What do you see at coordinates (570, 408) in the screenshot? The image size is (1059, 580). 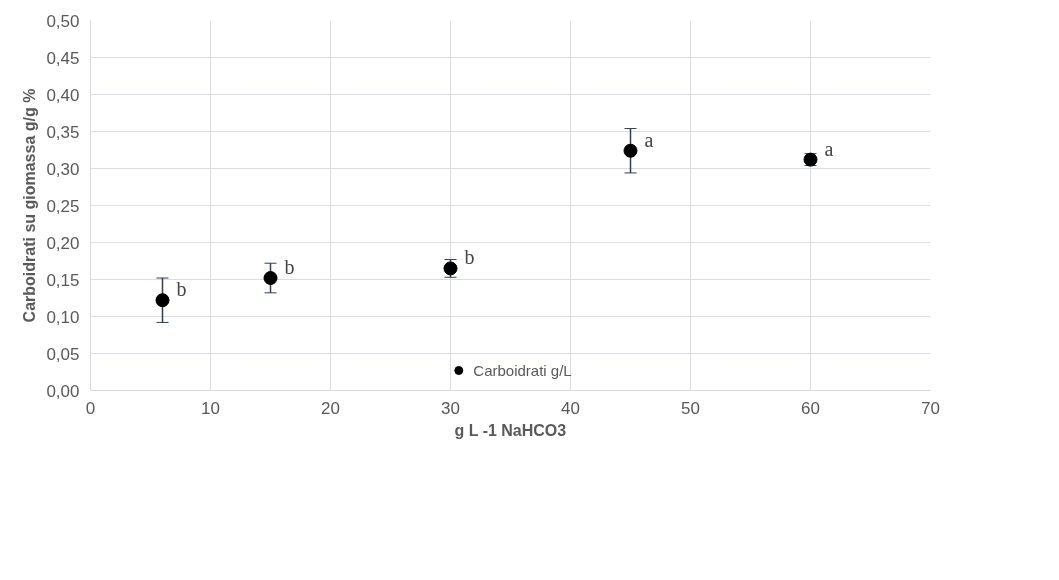 I see `x-tick-label: 40` at bounding box center [570, 408].